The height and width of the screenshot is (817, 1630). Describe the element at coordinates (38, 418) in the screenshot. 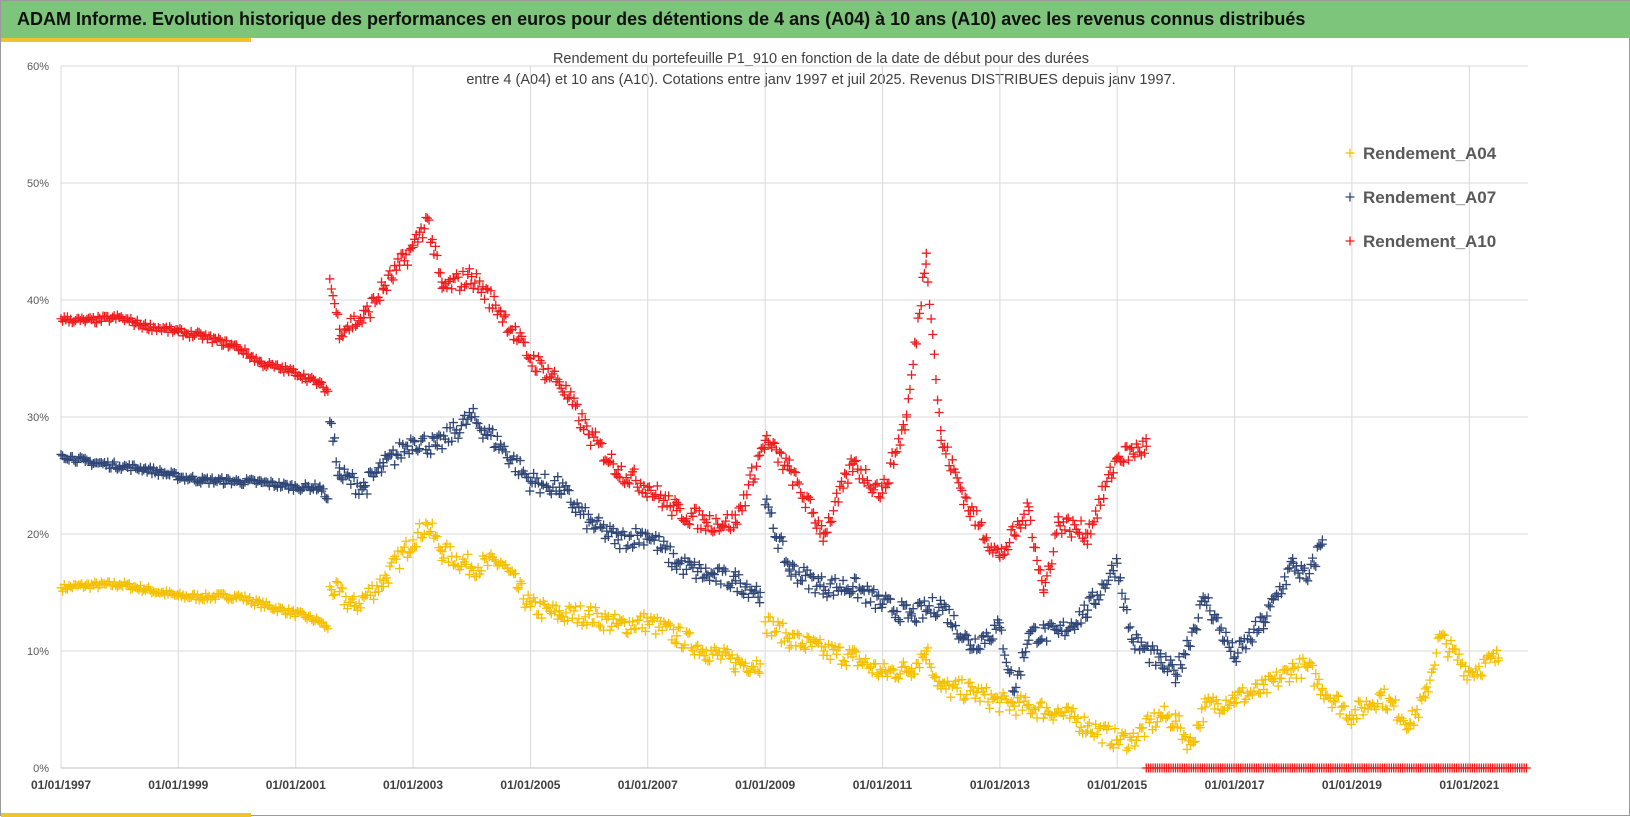

I see `y-axis: 0% 10% 20% 30% 40% 50% 60%` at that location.